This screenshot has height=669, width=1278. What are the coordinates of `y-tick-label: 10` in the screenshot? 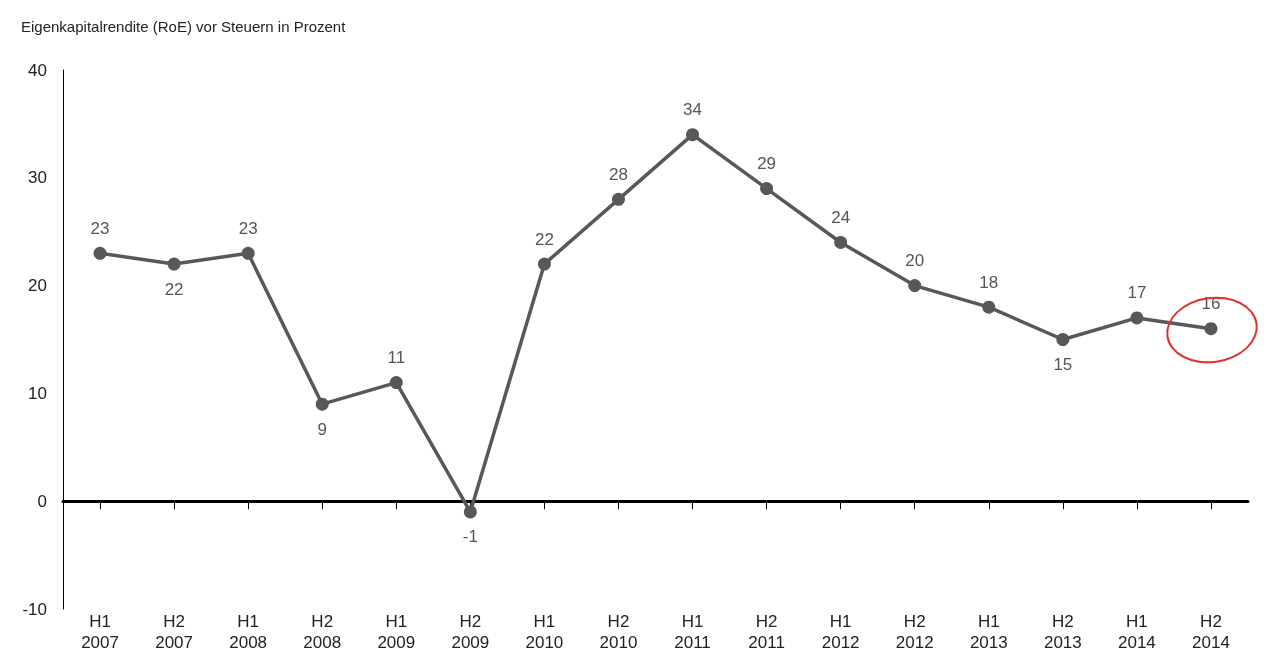 It's located at (37, 393).